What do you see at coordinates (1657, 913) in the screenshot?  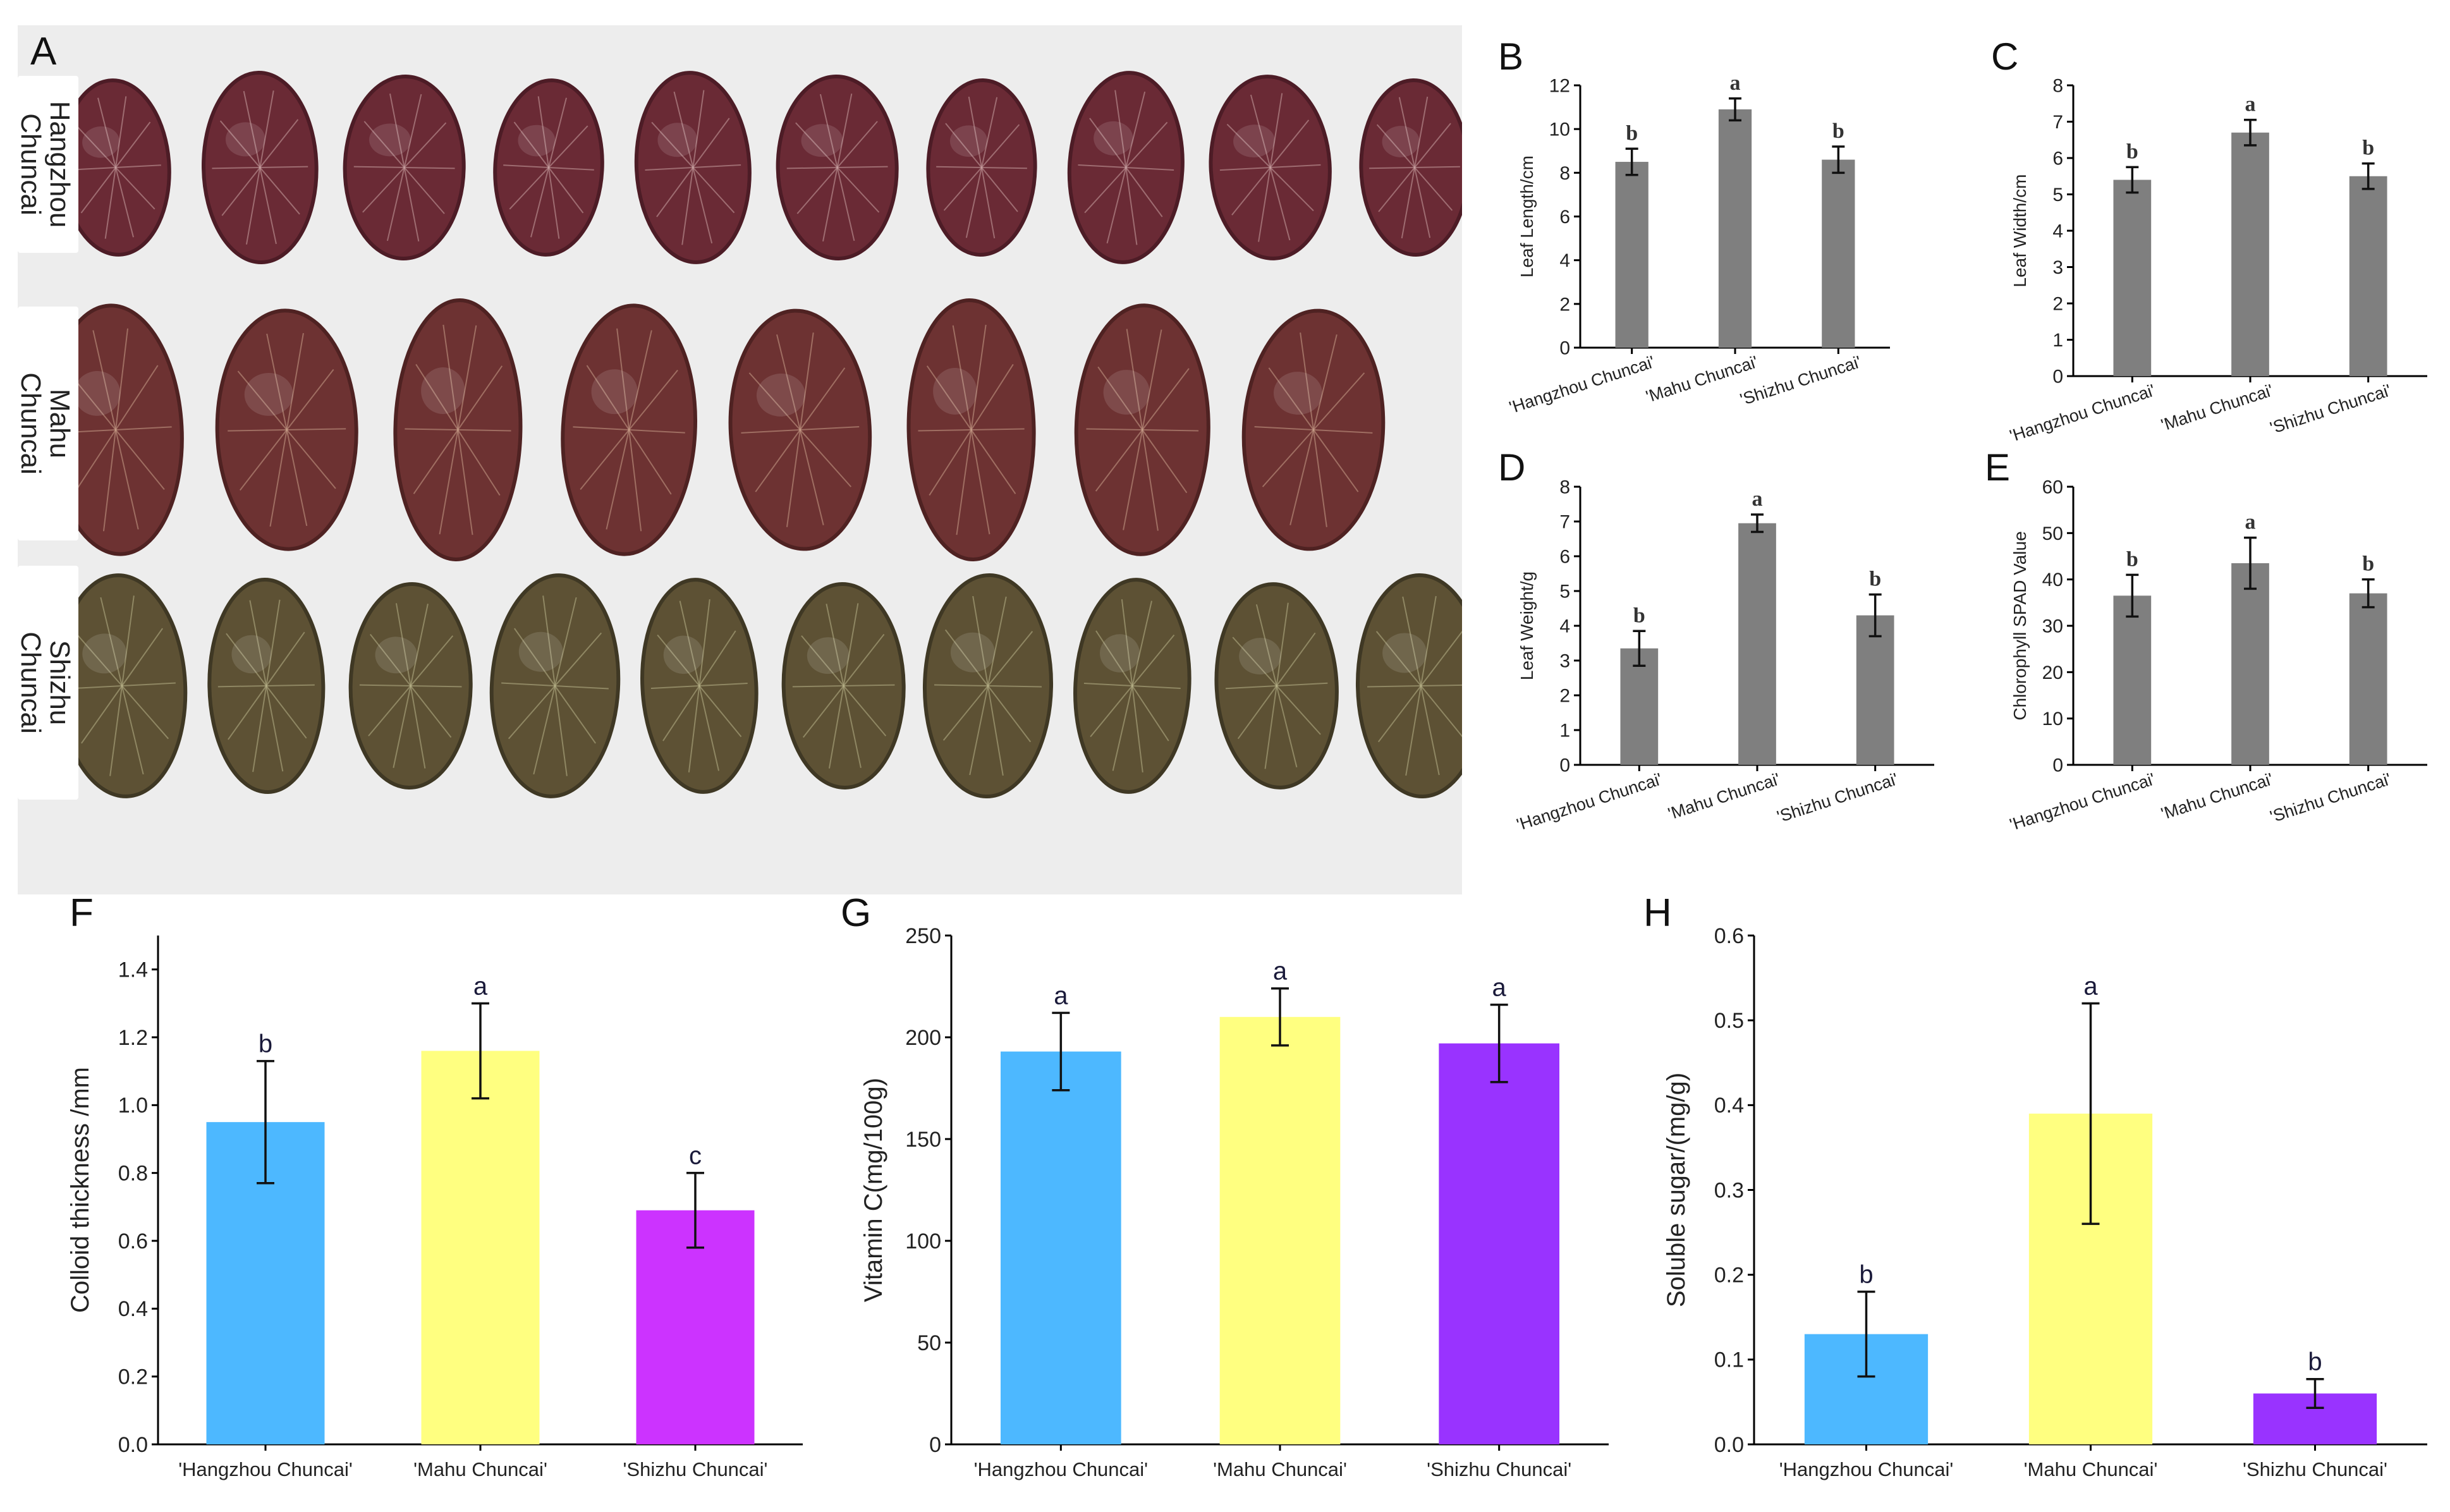 I see `panel-letter-h: H` at bounding box center [1657, 913].